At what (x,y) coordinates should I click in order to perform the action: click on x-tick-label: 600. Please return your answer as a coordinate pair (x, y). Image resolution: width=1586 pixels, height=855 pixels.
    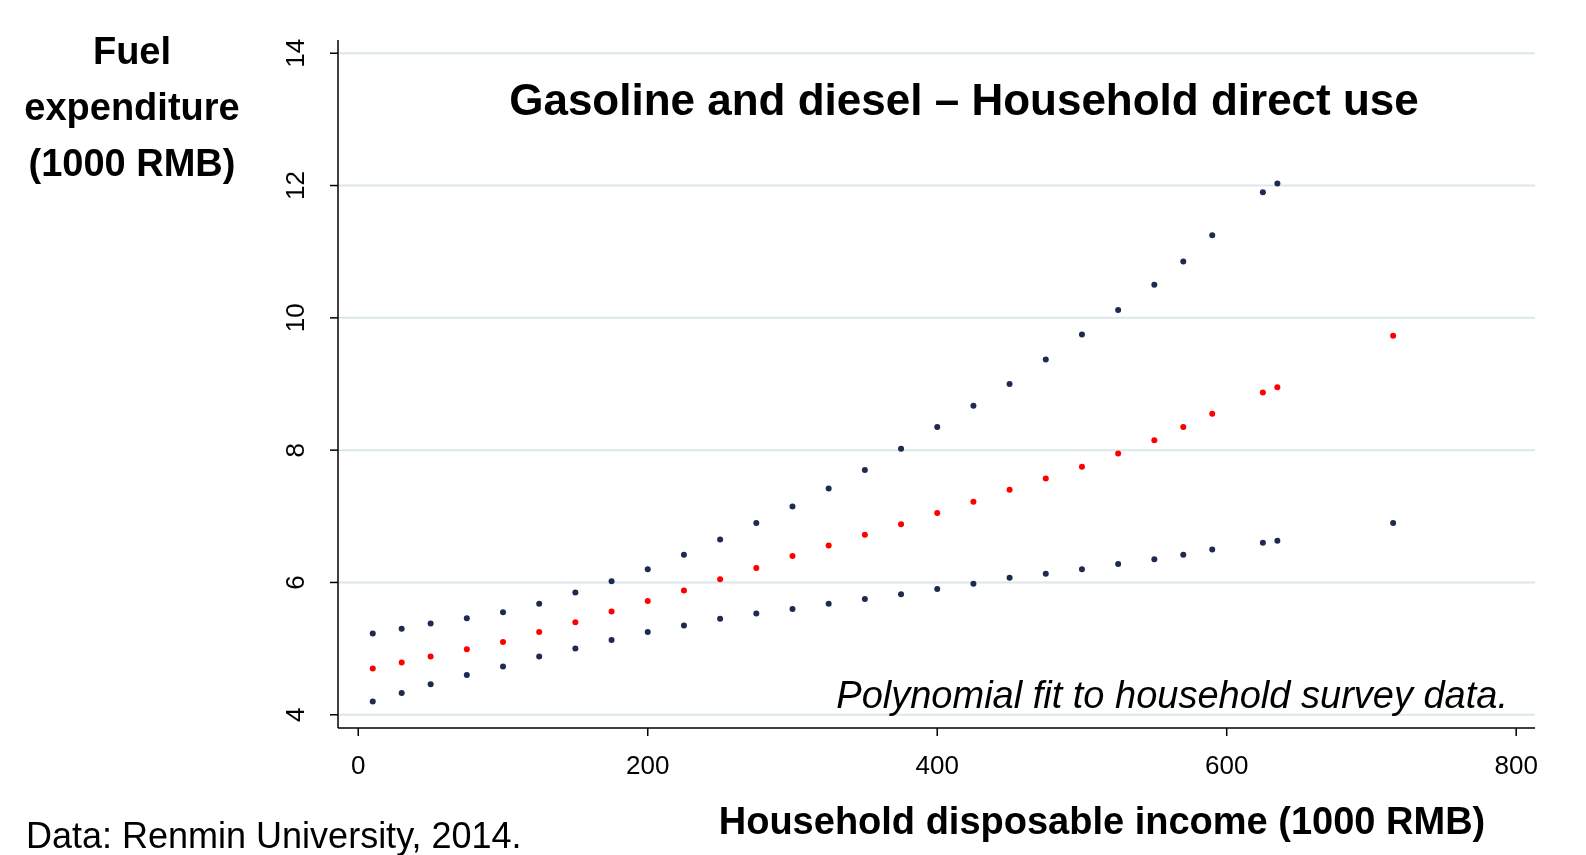
    Looking at the image, I should click on (1227, 765).